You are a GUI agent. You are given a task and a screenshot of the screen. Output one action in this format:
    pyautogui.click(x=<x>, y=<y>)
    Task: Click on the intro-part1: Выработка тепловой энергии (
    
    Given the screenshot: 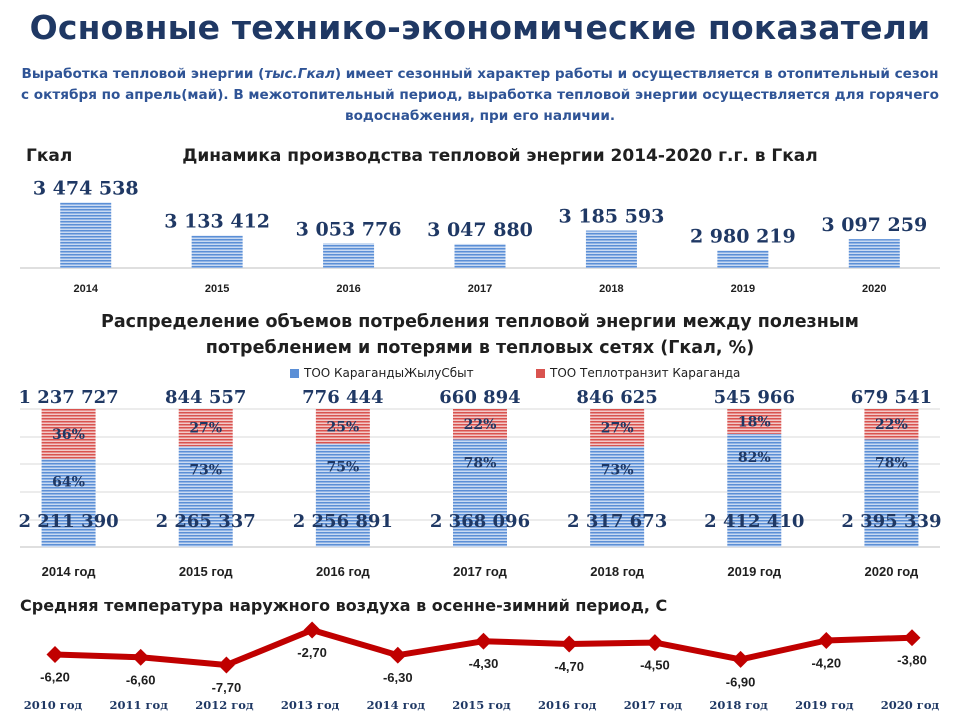 What is the action you would take?
    pyautogui.click(x=143, y=74)
    